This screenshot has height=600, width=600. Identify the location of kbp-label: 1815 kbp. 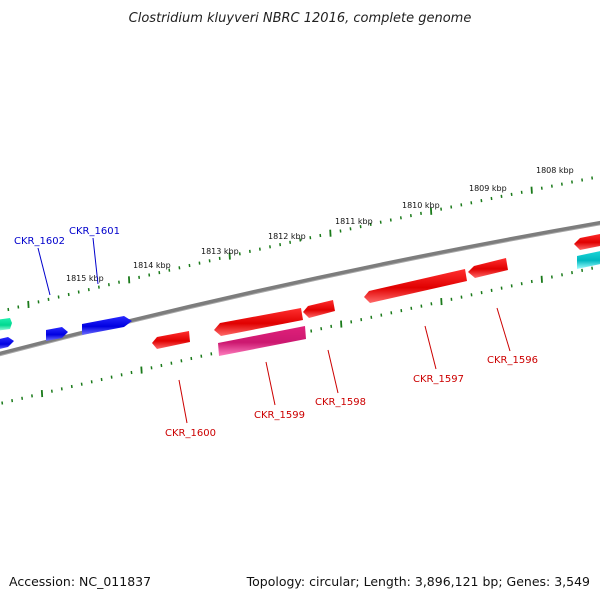
(85, 278).